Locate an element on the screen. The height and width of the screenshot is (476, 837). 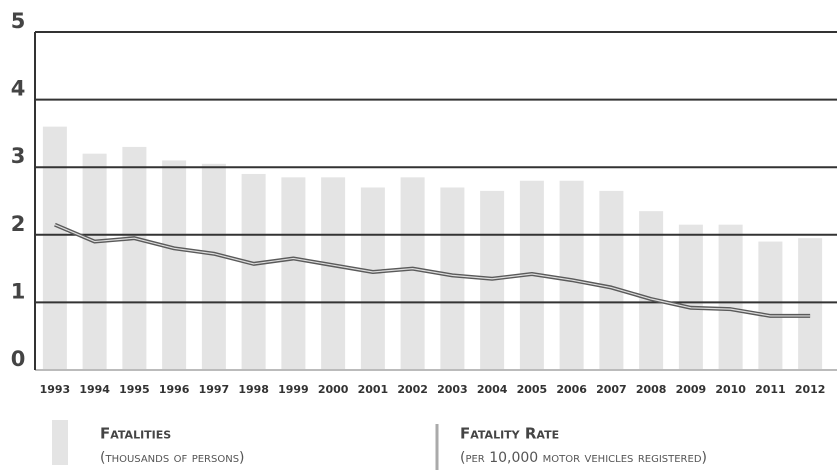
legend-bar-swatch is located at coordinates (60, 442).